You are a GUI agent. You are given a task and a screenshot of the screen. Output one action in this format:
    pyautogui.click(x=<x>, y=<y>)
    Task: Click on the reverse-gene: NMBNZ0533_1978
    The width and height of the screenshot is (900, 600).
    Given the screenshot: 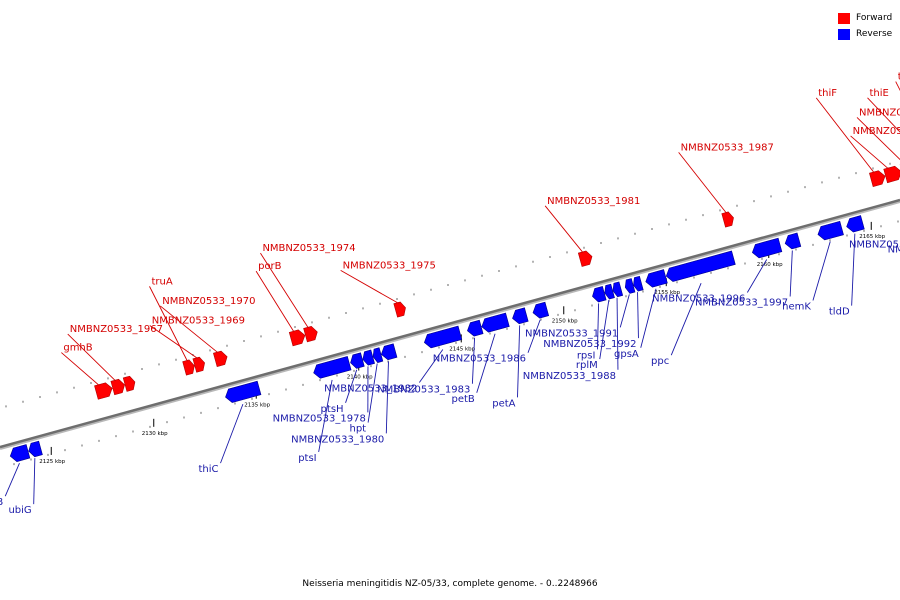 What is the action you would take?
    pyautogui.click(x=324, y=386)
    